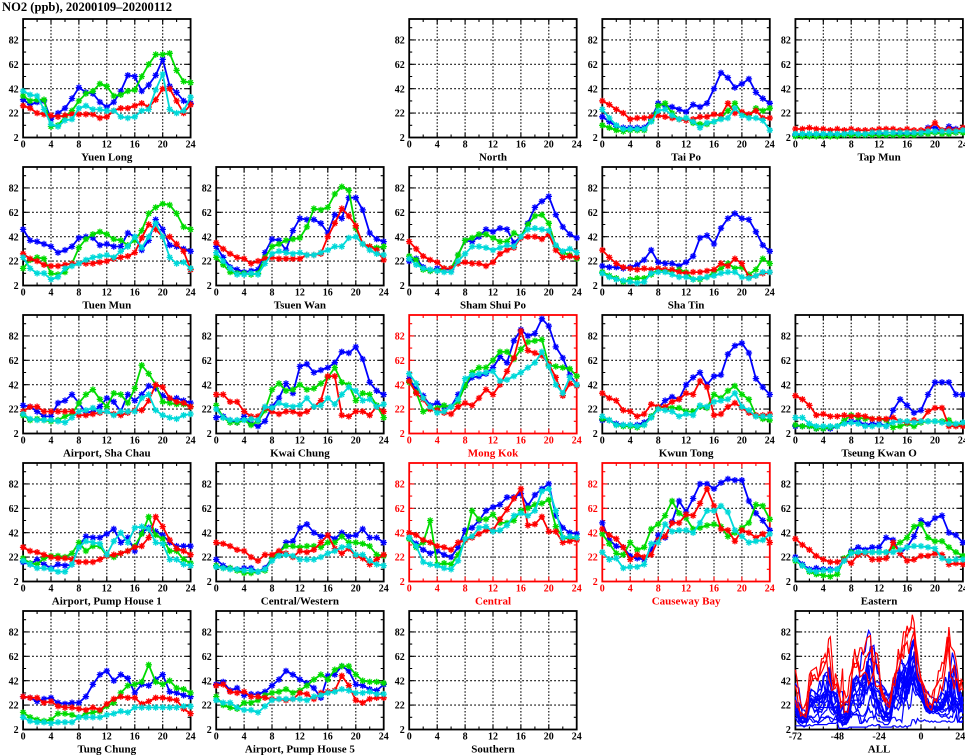 This screenshot has width=965, height=755. What do you see at coordinates (492, 749) in the screenshot?
I see `svg-text: Southern` at bounding box center [492, 749].